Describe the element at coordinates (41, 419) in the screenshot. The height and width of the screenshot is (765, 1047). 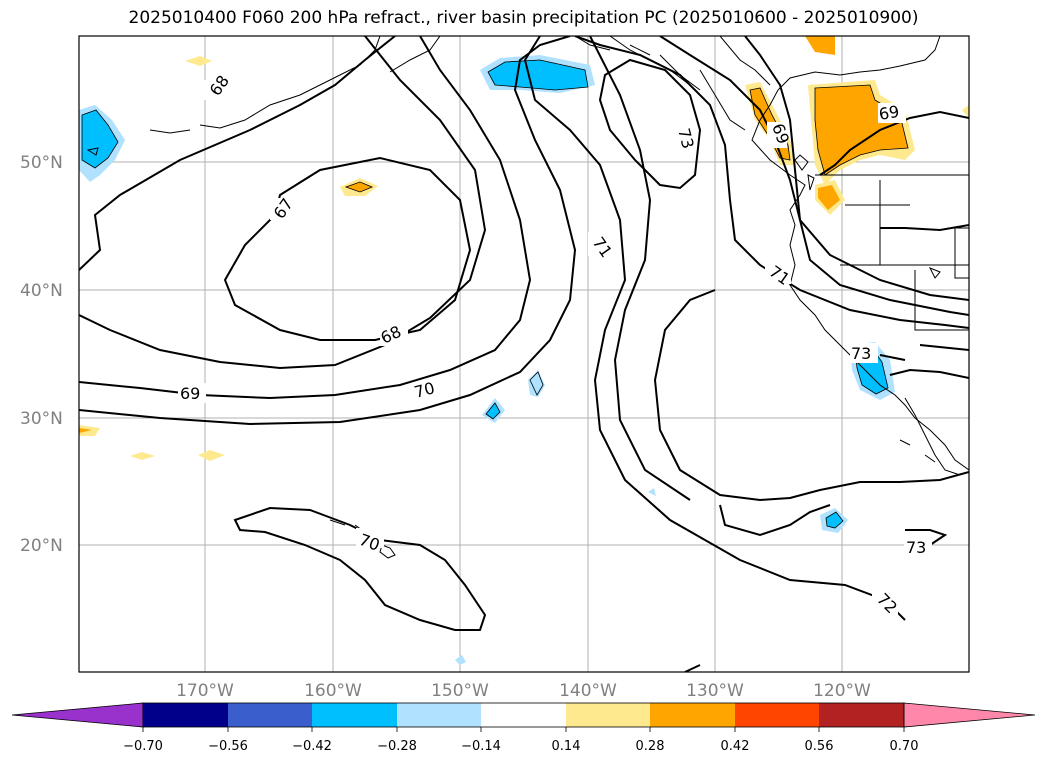
I see `lat-label-30n: 30°N` at that location.